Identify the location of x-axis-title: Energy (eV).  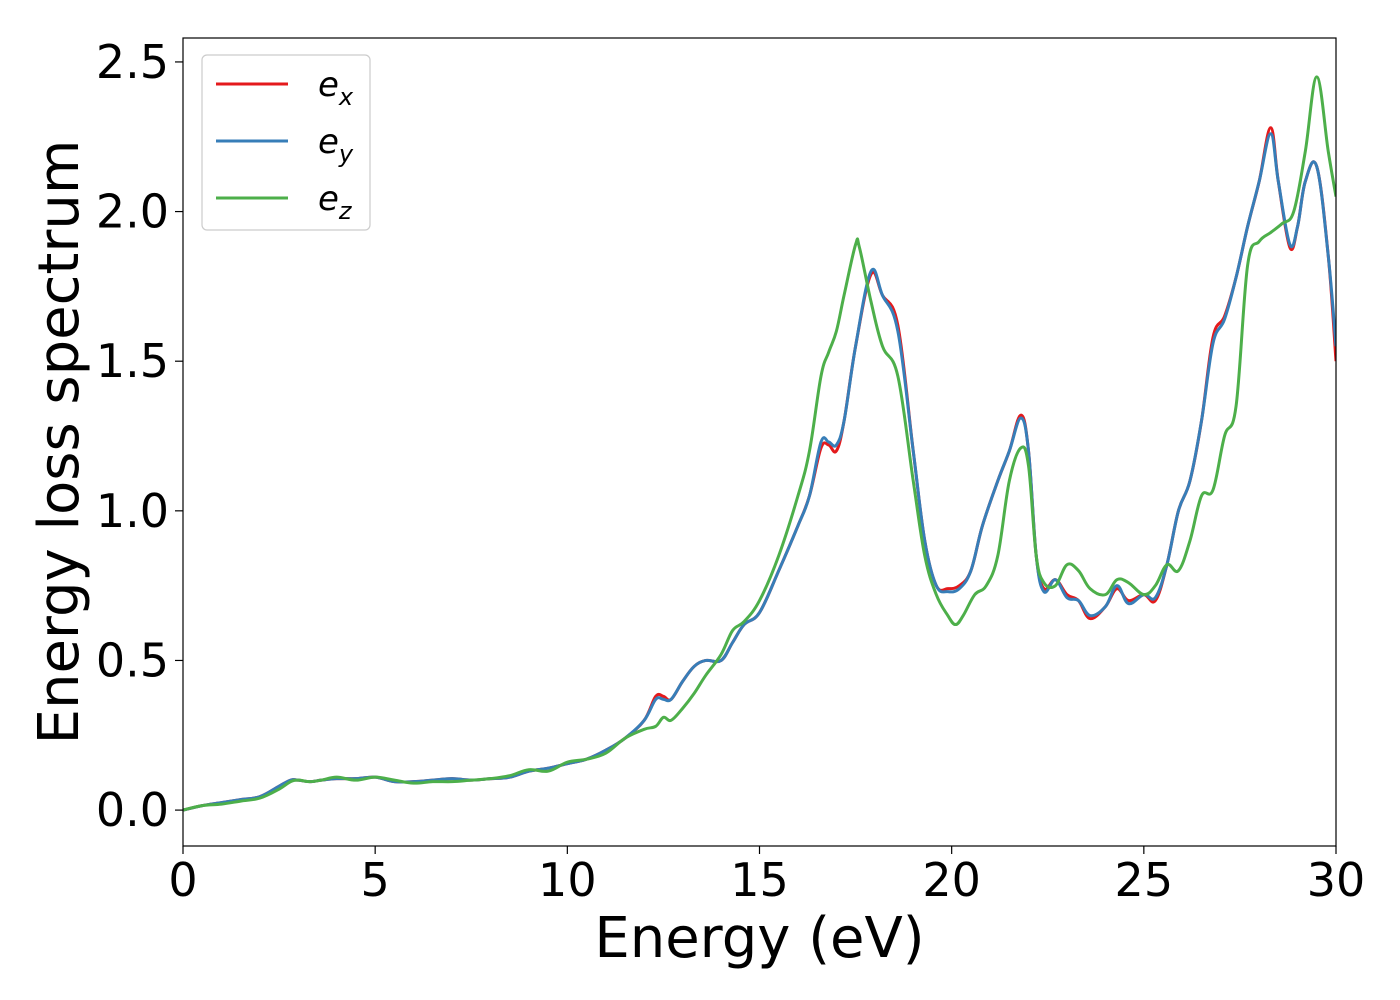
(759, 938).